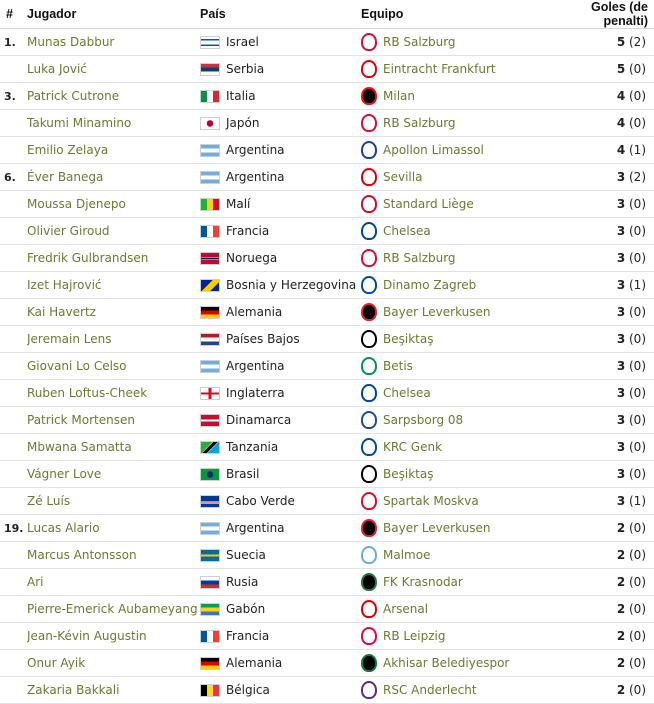  I want to click on player-link: Onur Ayik, so click(56, 663).